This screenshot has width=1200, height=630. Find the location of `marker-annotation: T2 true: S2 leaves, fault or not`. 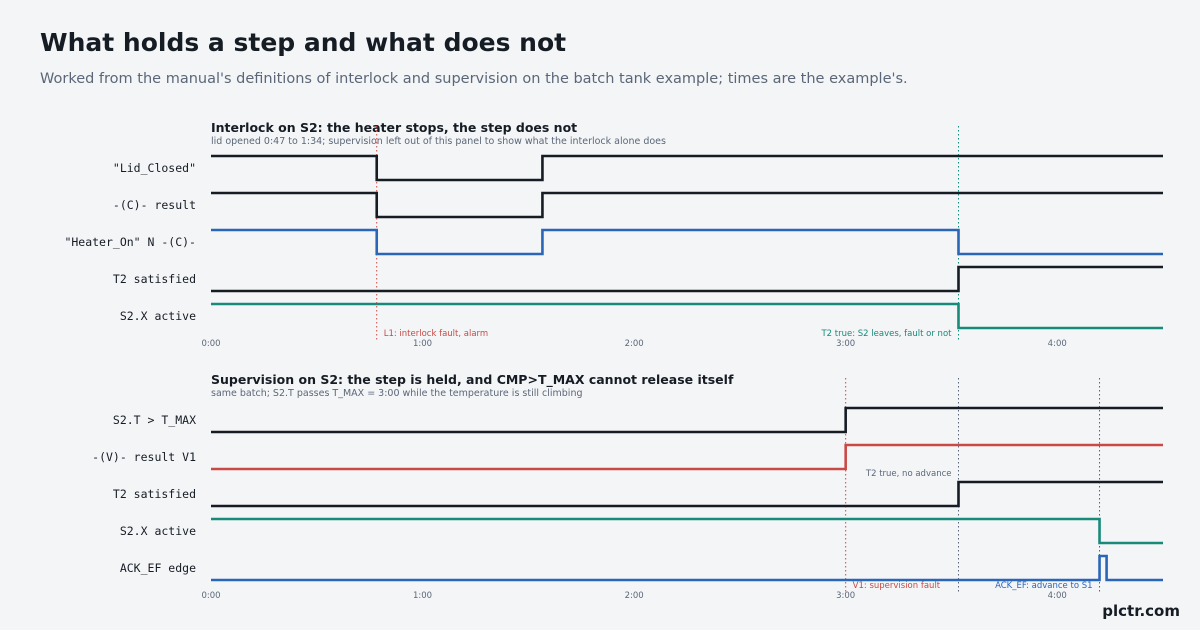

marker-annotation: T2 true: S2 leaves, fault or not is located at coordinates (886, 334).